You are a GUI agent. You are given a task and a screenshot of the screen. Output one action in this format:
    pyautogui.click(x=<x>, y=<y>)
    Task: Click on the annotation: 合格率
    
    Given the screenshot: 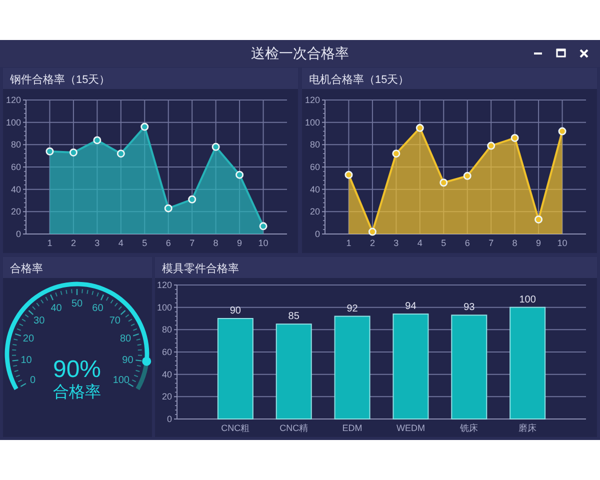 What is the action you would take?
    pyautogui.click(x=77, y=392)
    